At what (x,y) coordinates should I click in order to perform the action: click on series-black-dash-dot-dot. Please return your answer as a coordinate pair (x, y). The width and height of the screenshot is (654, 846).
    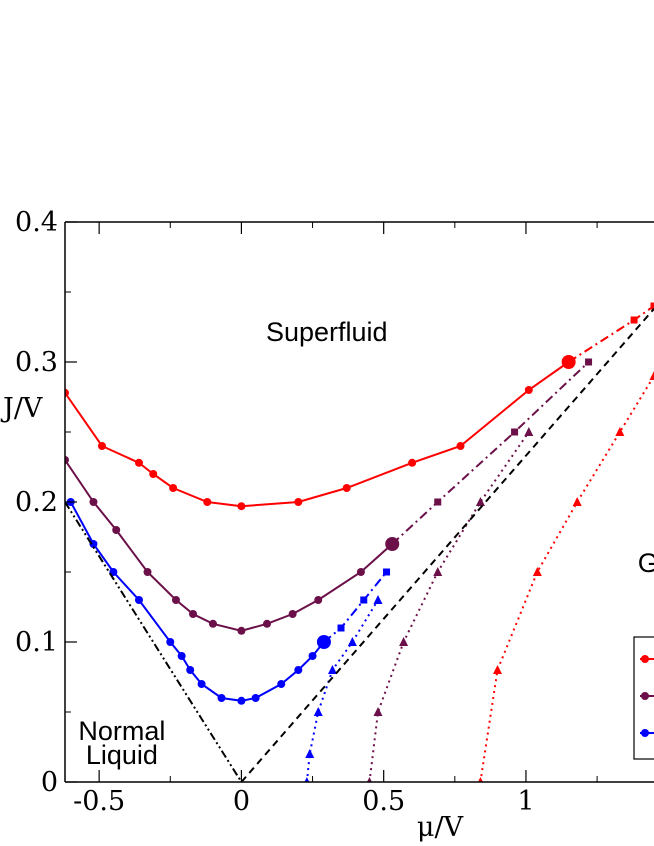
    Looking at the image, I should click on (154, 641).